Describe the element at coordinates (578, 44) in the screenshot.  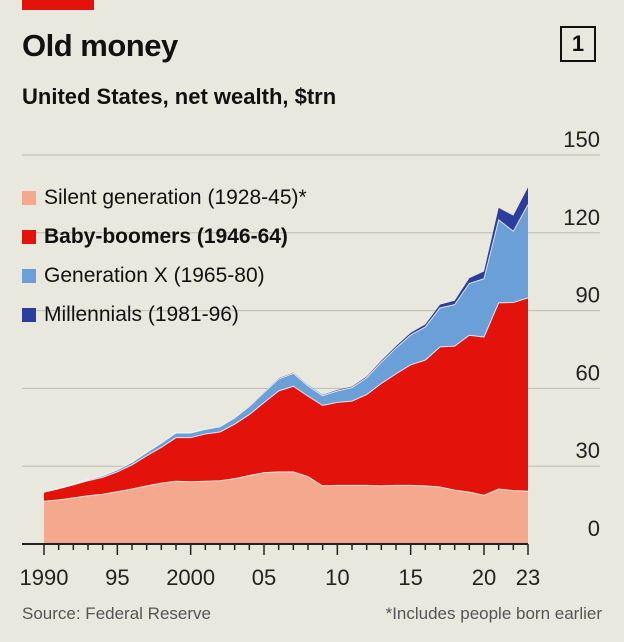
I see `chart-number-badge: 1` at that location.